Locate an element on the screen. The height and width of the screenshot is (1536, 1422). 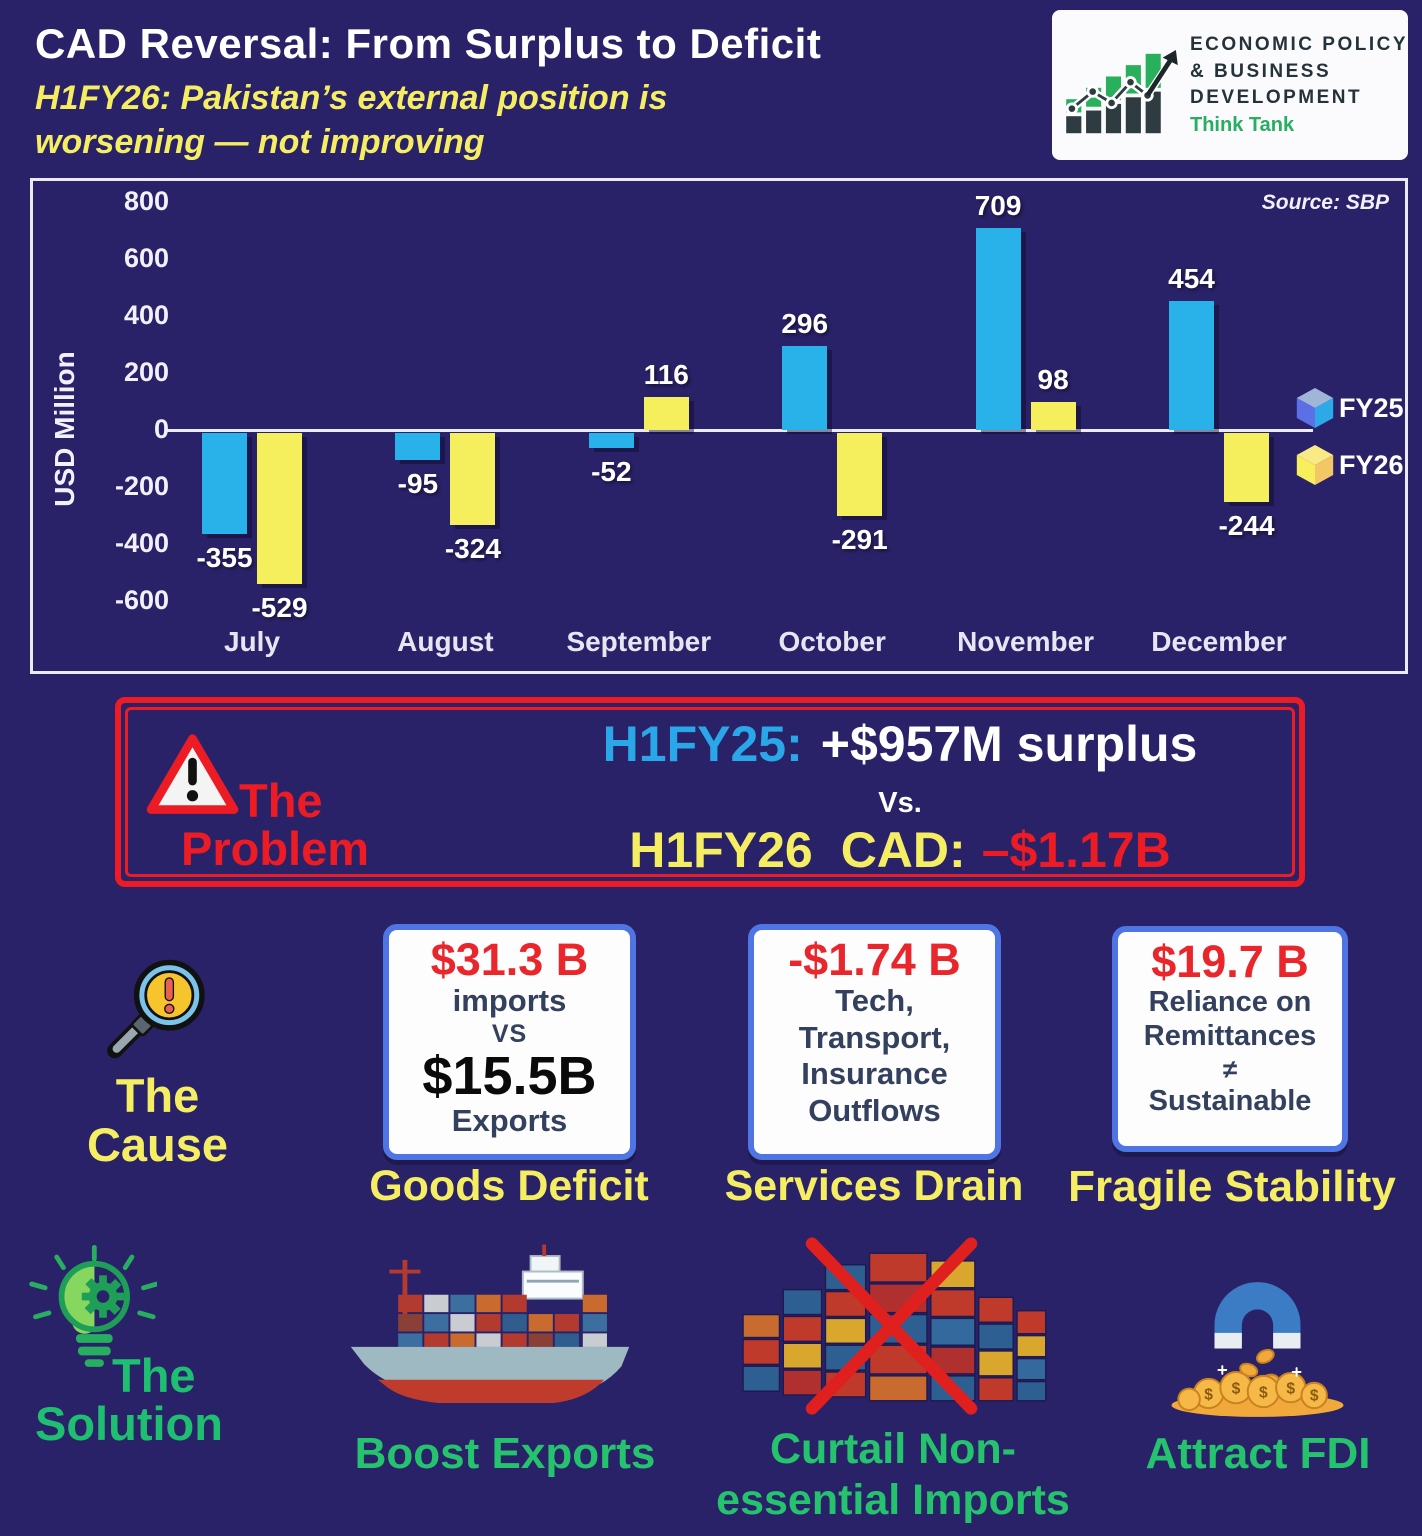
bar-fy25-july is located at coordinates (224, 483).